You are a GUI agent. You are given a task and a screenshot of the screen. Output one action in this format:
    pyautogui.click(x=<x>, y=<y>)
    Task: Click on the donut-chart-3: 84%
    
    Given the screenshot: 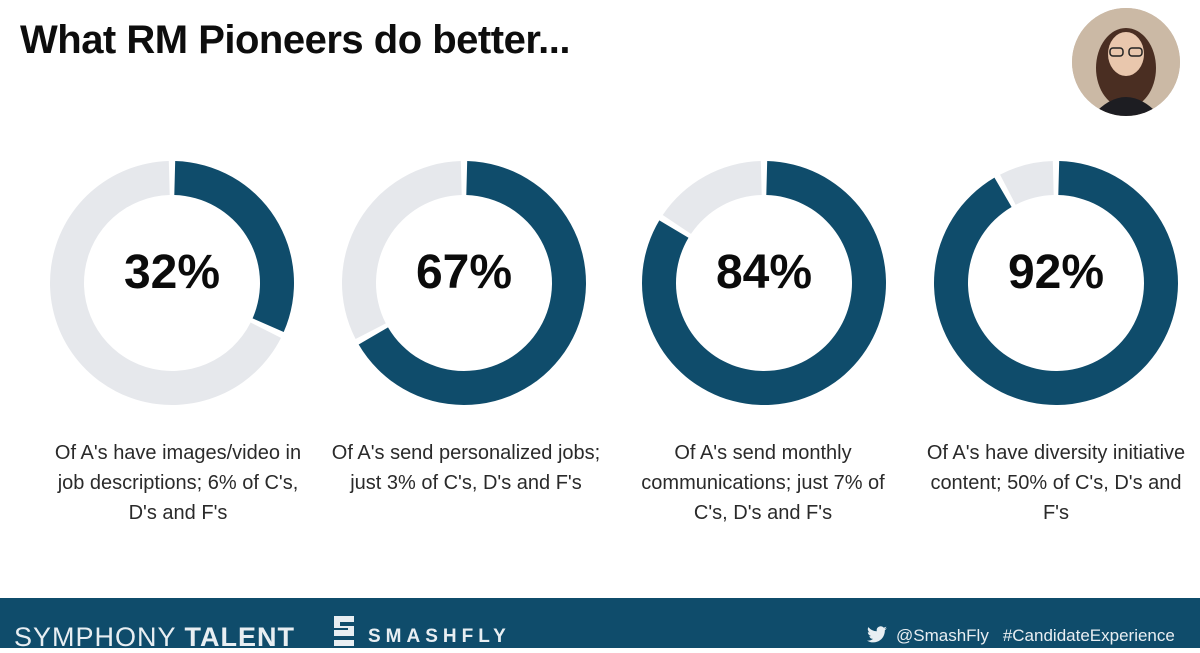 What is the action you would take?
    pyautogui.click(x=764, y=285)
    